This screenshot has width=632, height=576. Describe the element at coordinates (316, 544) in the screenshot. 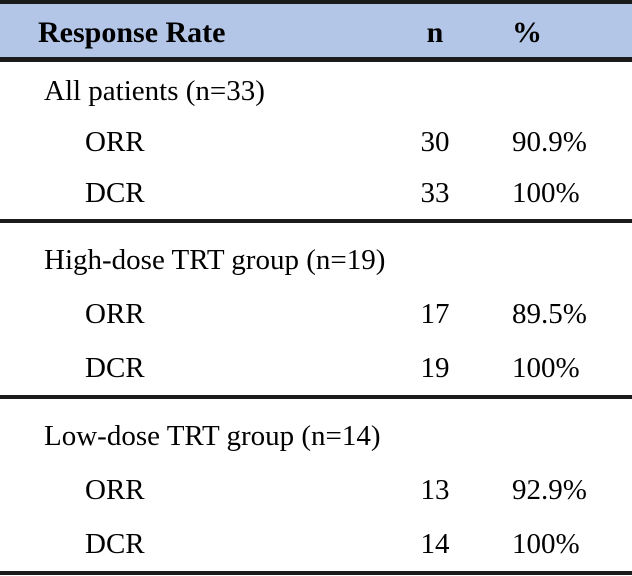

I see `table-row-dcr: DCR 14 100%` at that location.